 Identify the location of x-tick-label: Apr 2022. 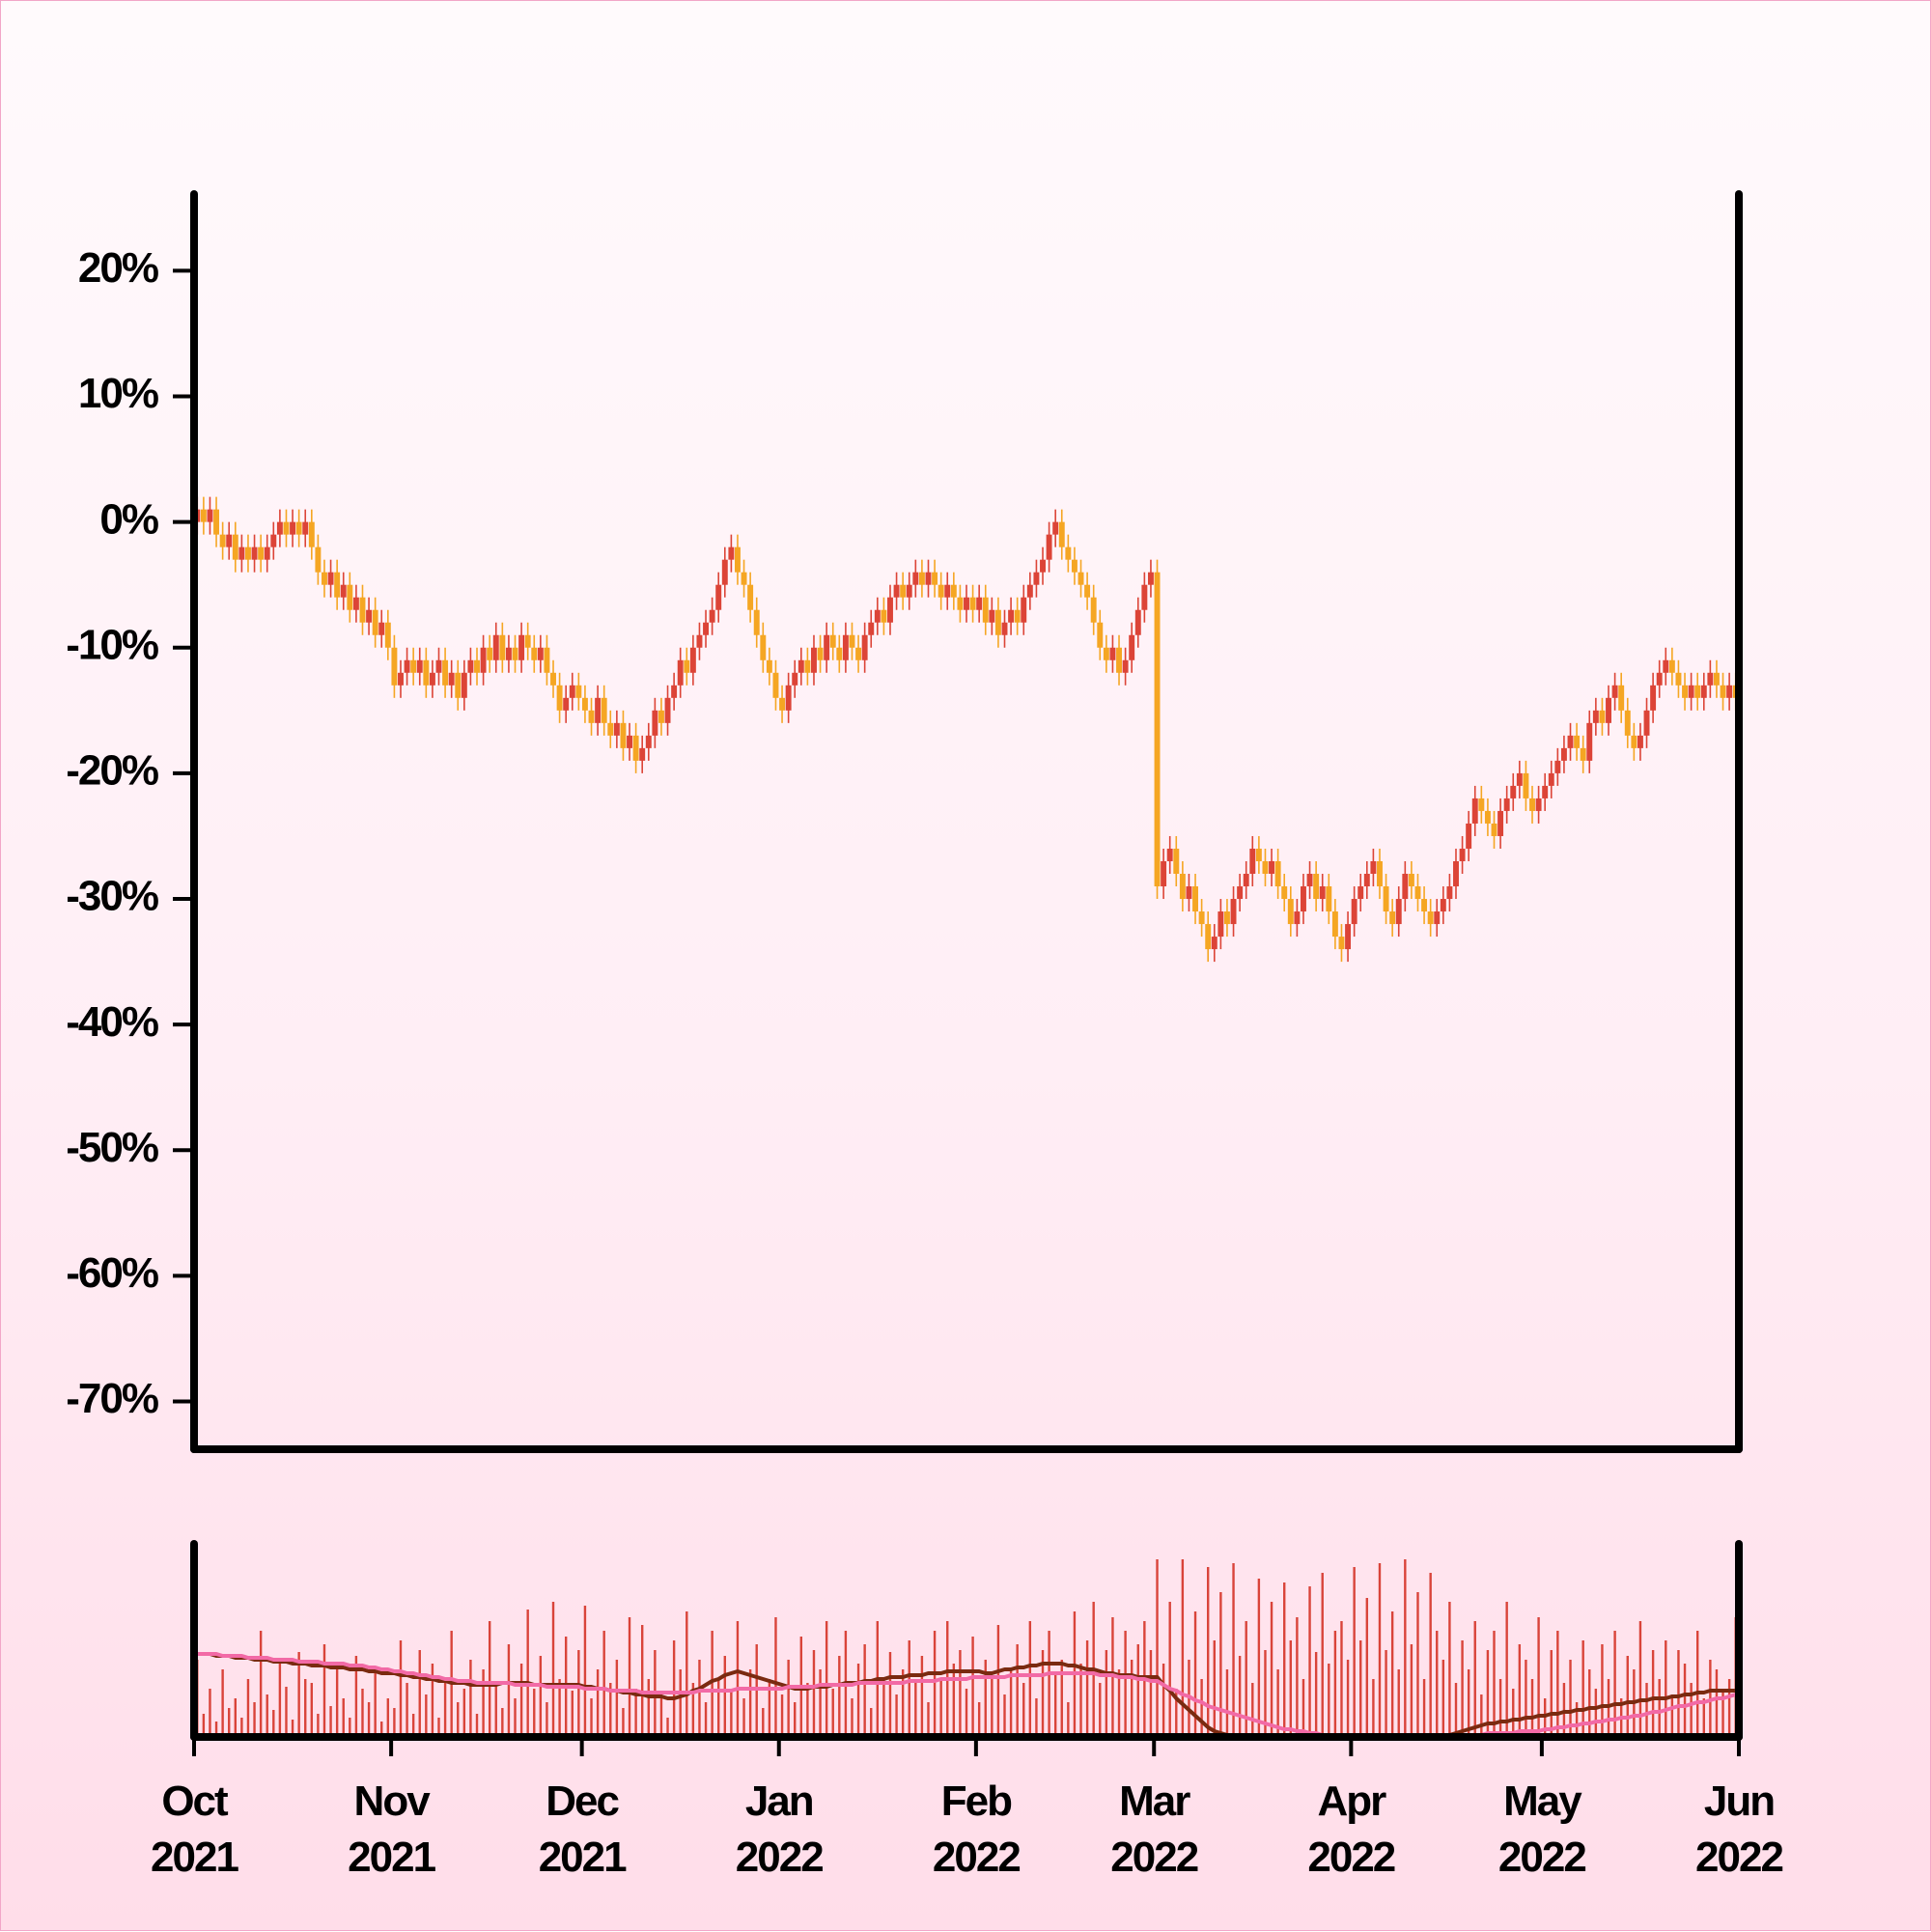
(1351, 1830).